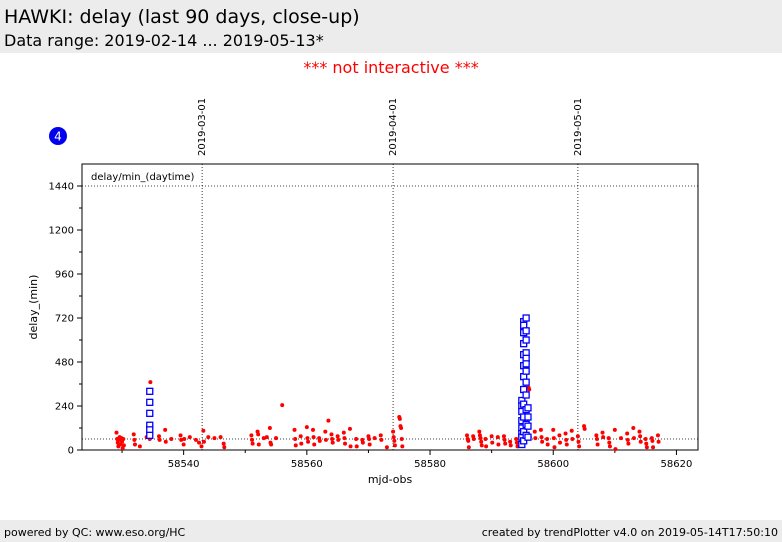  What do you see at coordinates (64, 407) in the screenshot?
I see `y-tick-label: 240` at bounding box center [64, 407].